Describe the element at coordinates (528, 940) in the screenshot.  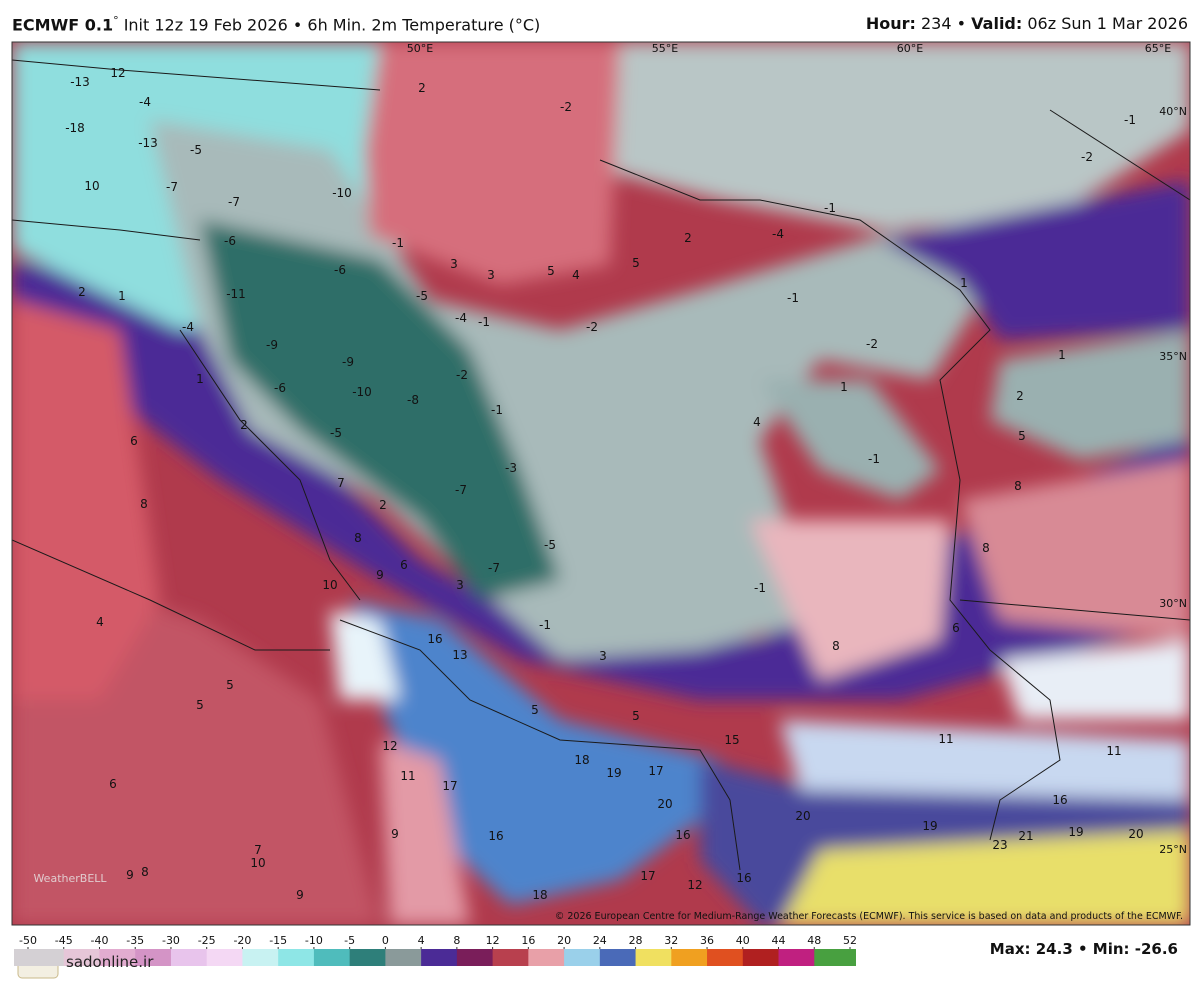
I see `colorbar-tick-label: 16` at that location.